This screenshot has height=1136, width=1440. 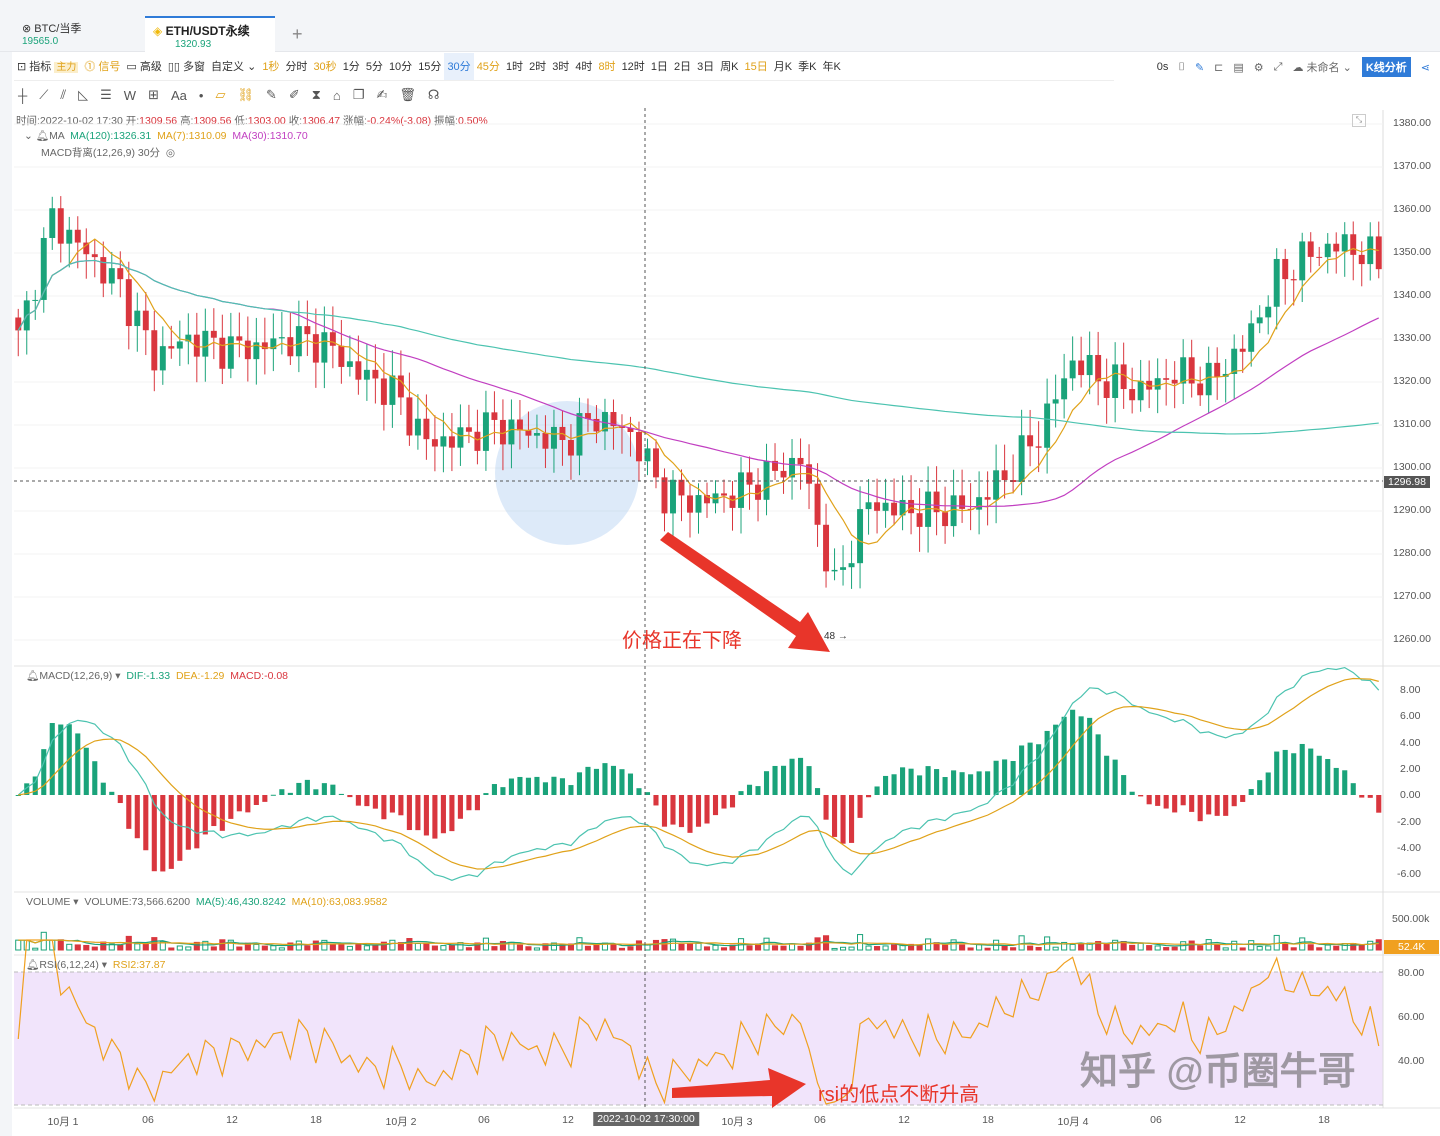 What do you see at coordinates (210, 34) in the screenshot?
I see `tab-eth: ◈ ETH/USDT永续 1320.93` at bounding box center [210, 34].